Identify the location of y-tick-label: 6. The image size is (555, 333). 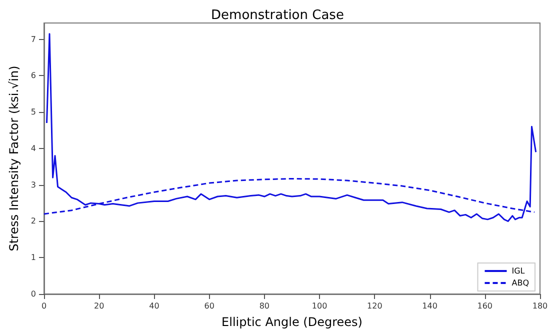
(33, 75).